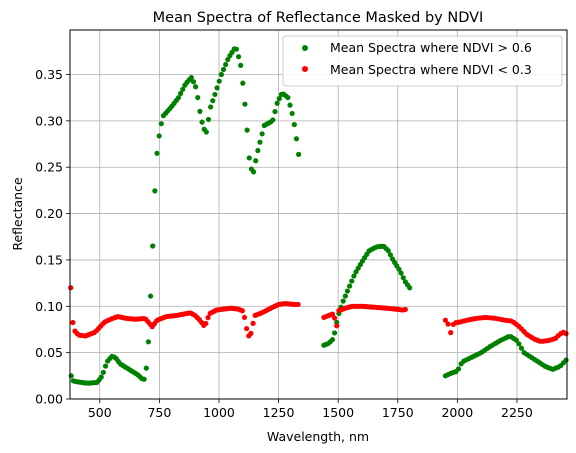 This screenshot has height=453, width=576. What do you see at coordinates (52, 237) in the screenshot?
I see `y-axis-ticks: 0.00 0.05 0.10 0.15 0.20 0.25 0.30 0.35` at bounding box center [52, 237].